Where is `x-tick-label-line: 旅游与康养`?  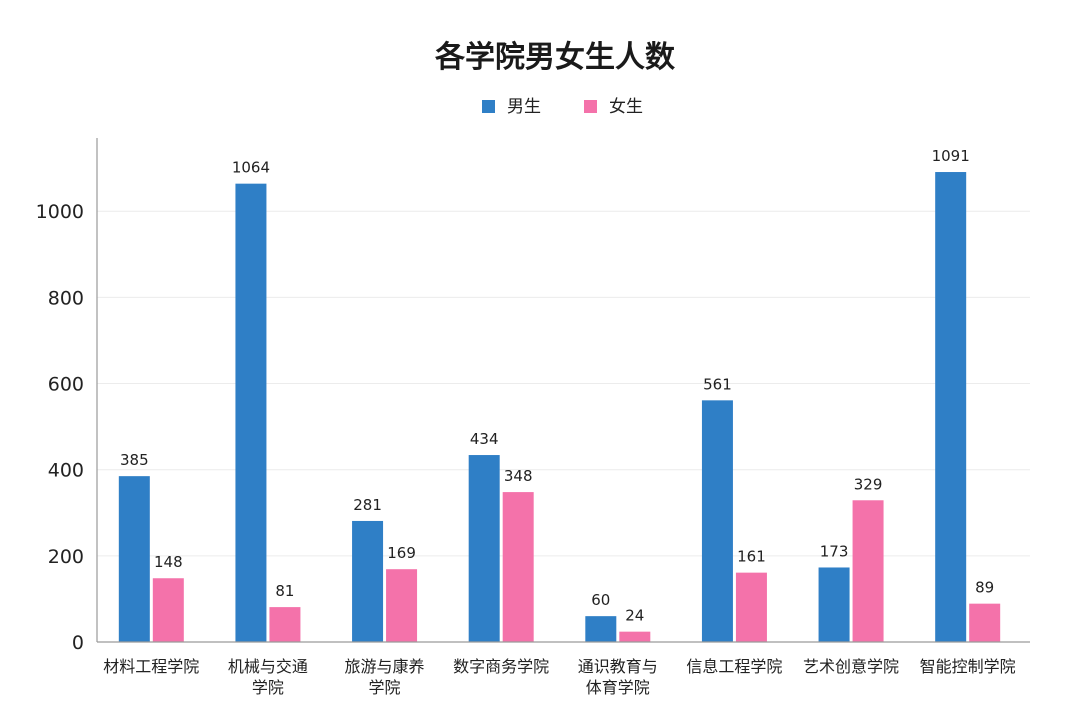 x-tick-label-line: 旅游与康养 is located at coordinates (385, 666).